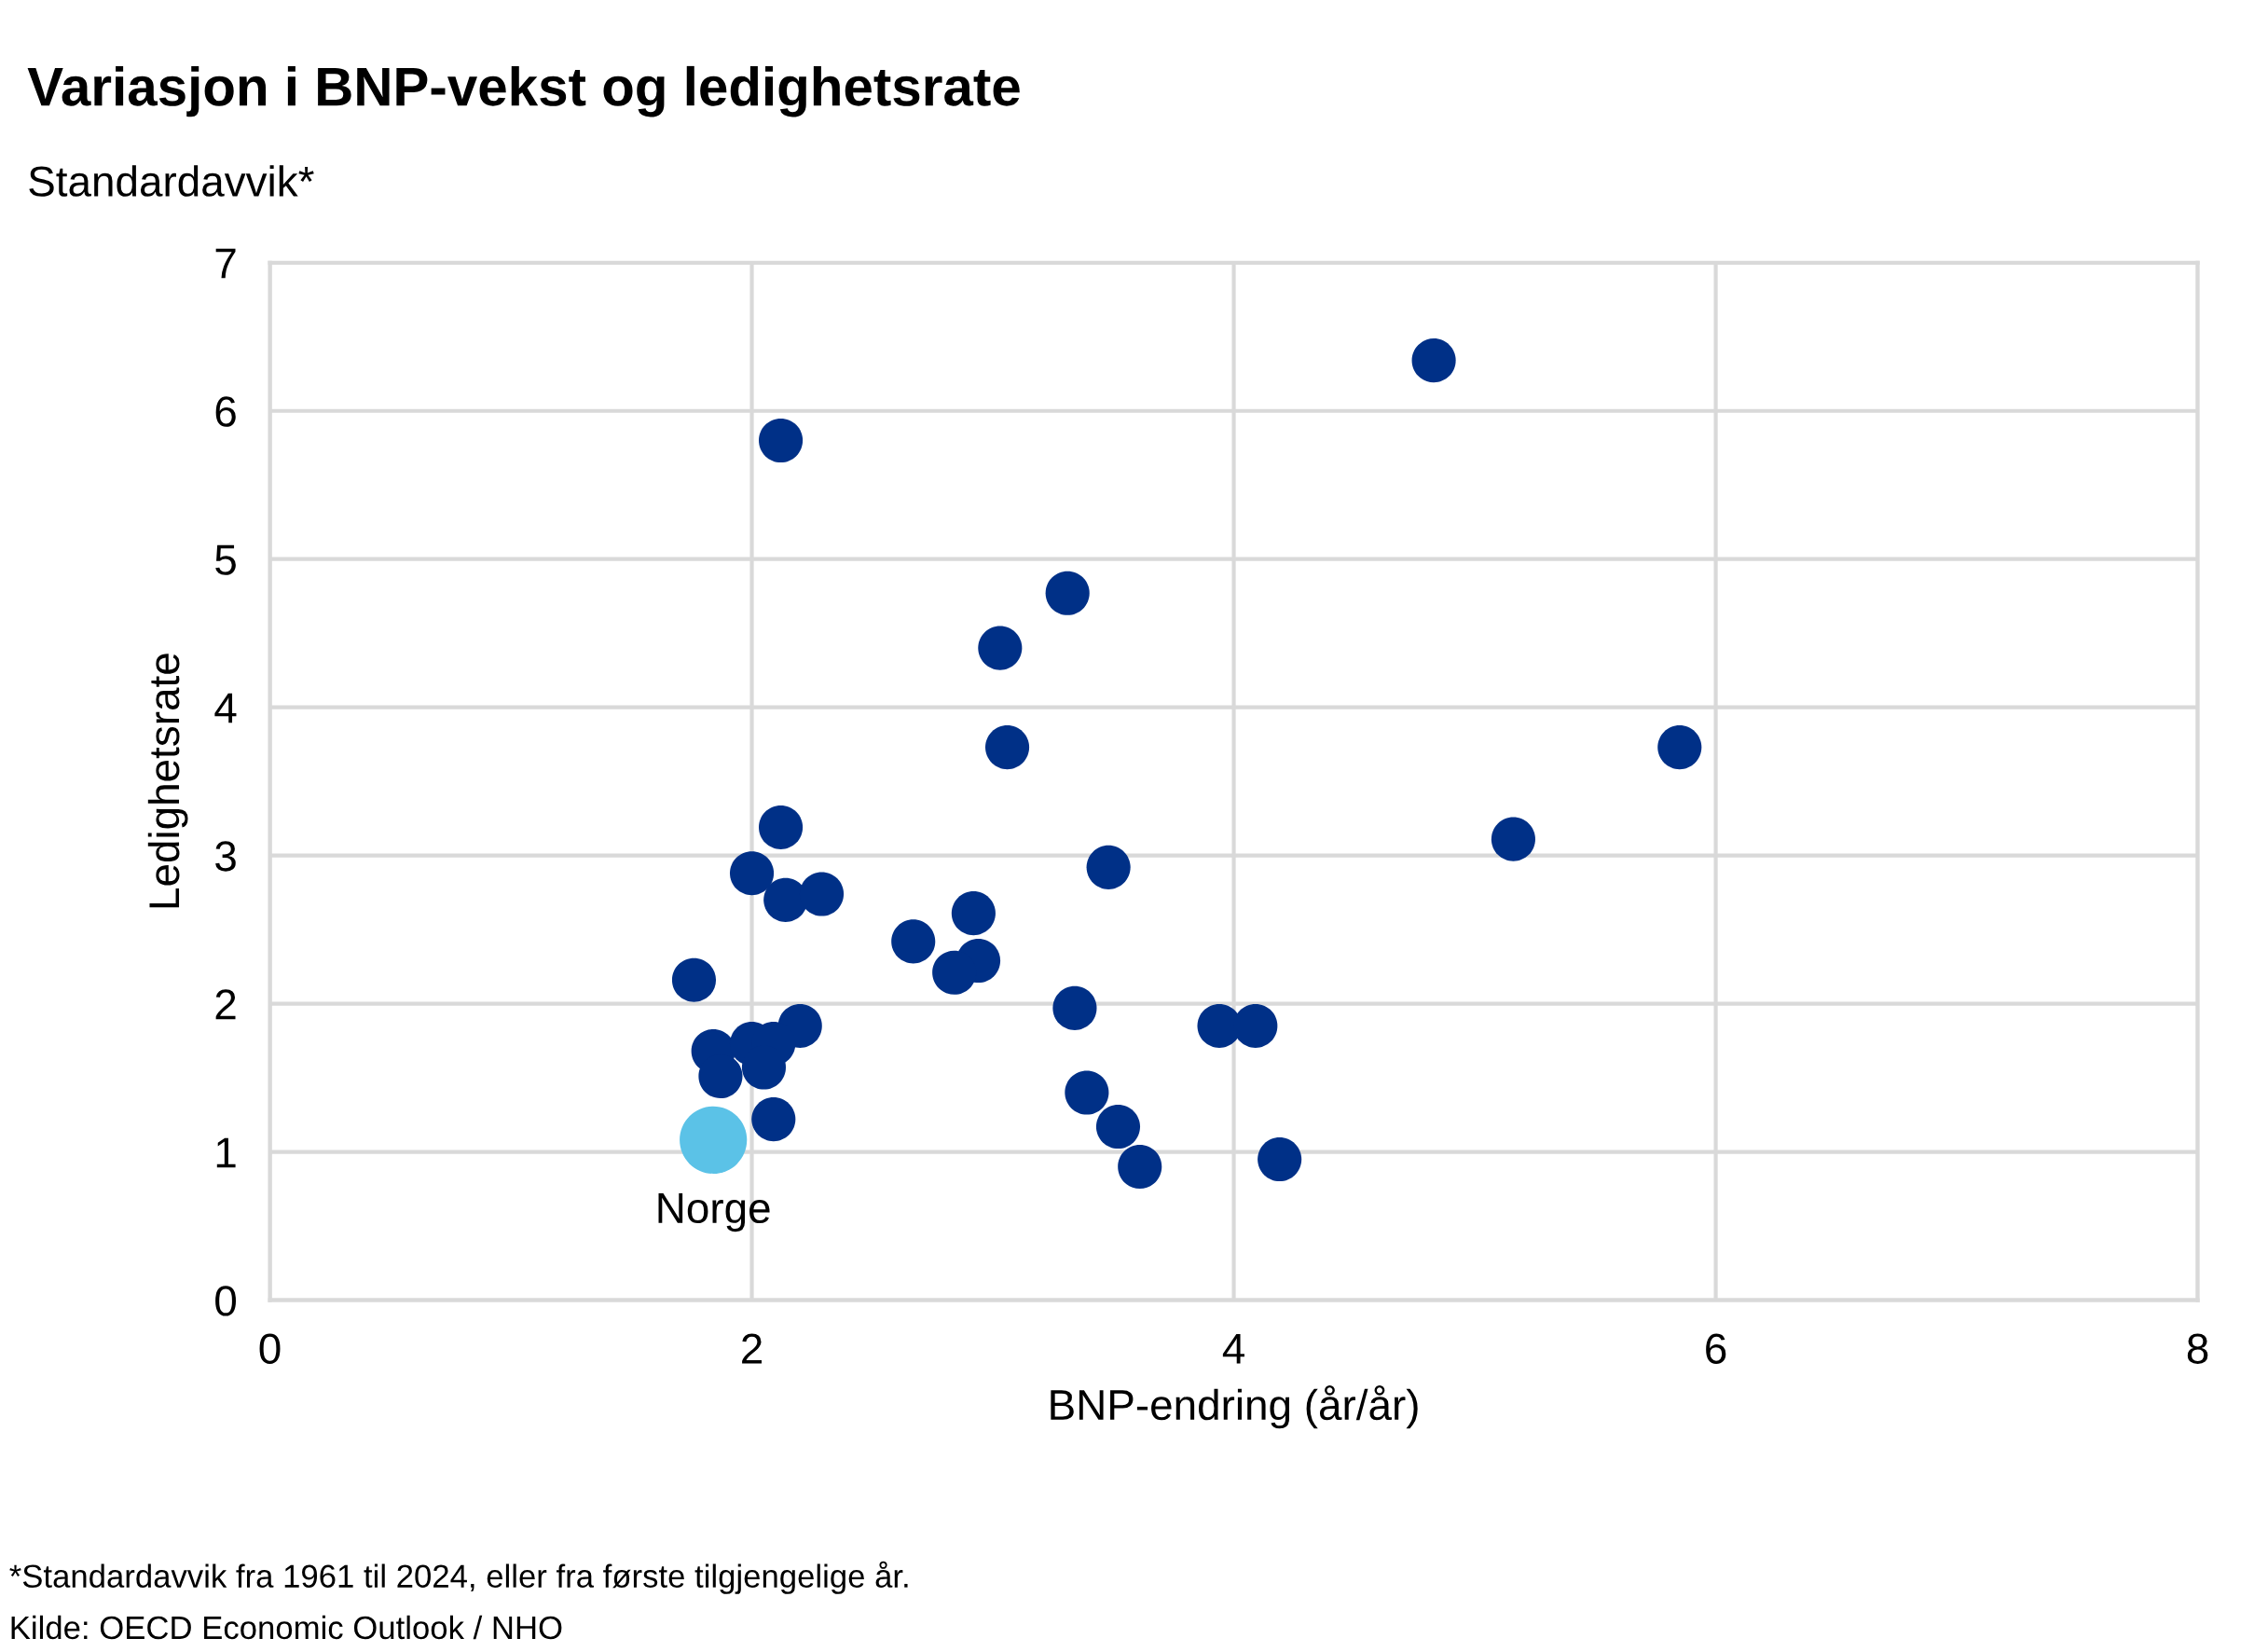 The image size is (2268, 1652). Describe the element at coordinates (714, 1212) in the screenshot. I see `series-label: Norge` at that location.